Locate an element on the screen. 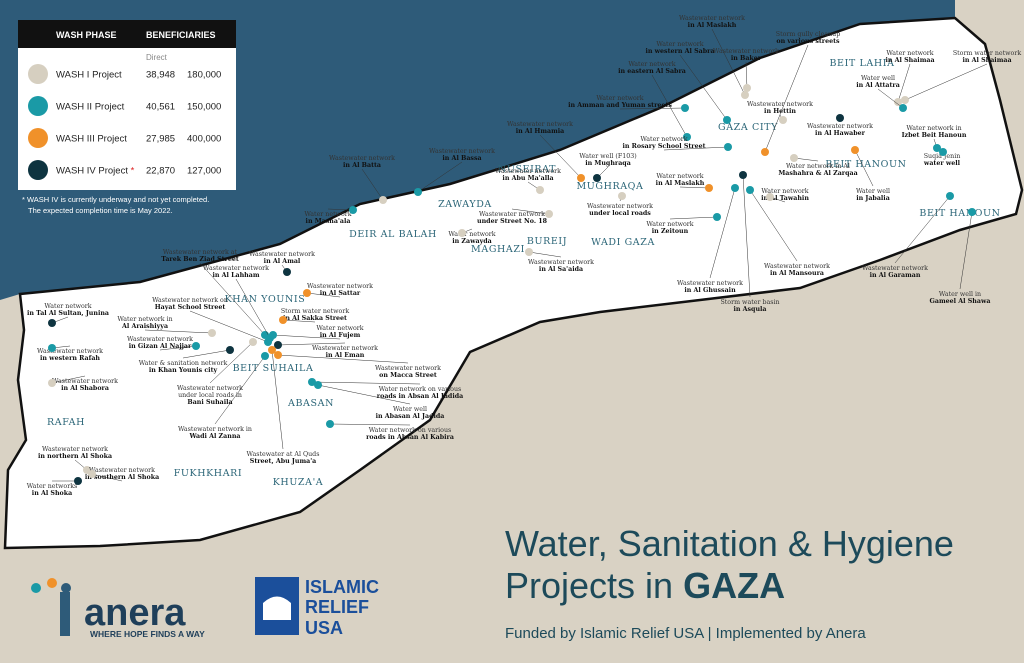  project-label: Water network in Al Fujem is located at coordinates (339, 332).